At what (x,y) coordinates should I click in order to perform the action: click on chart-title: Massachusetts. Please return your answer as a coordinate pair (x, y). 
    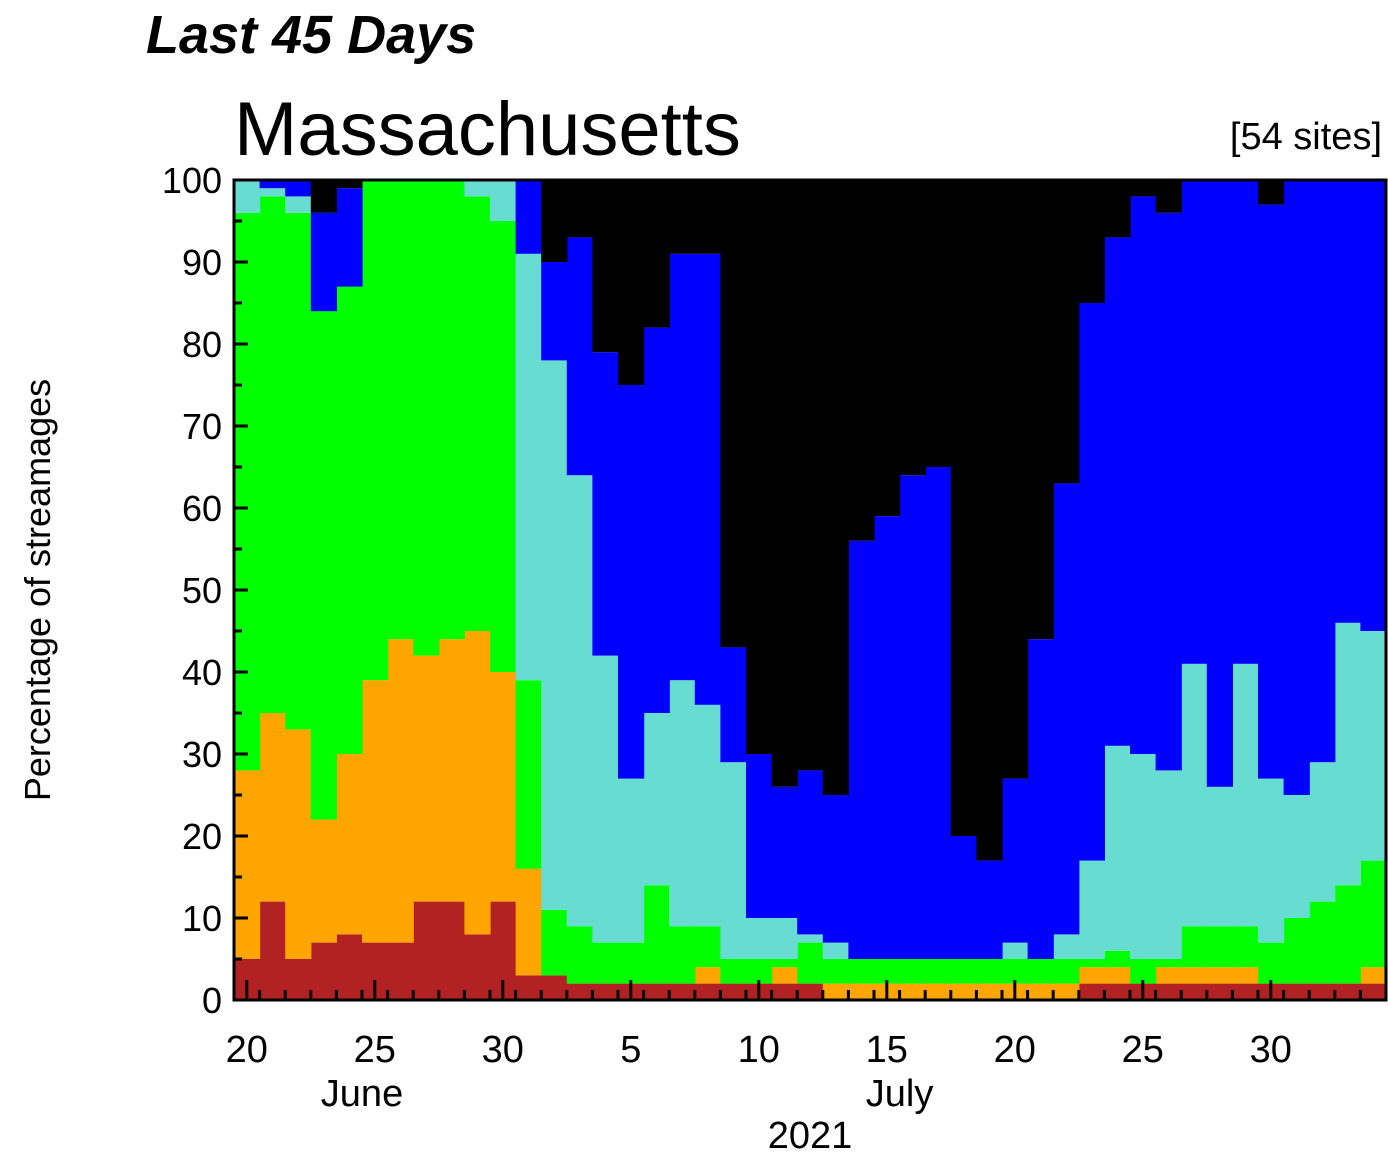
    Looking at the image, I should click on (487, 129).